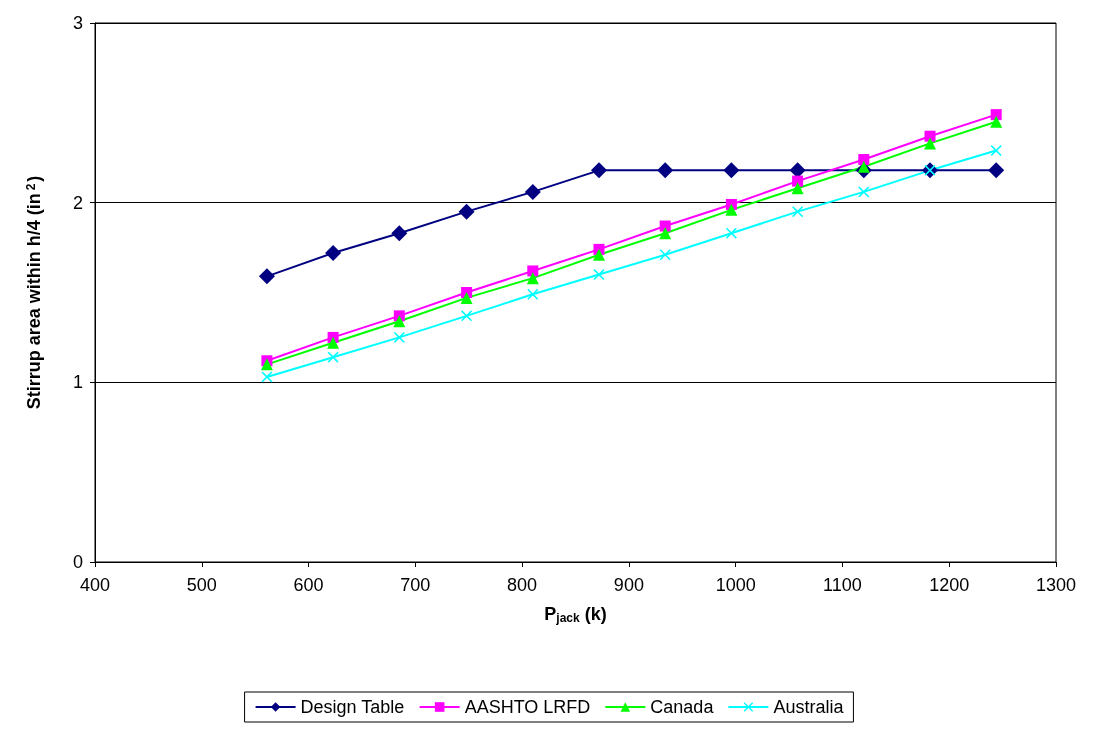  I want to click on legend-label: Design Table, so click(352, 707).